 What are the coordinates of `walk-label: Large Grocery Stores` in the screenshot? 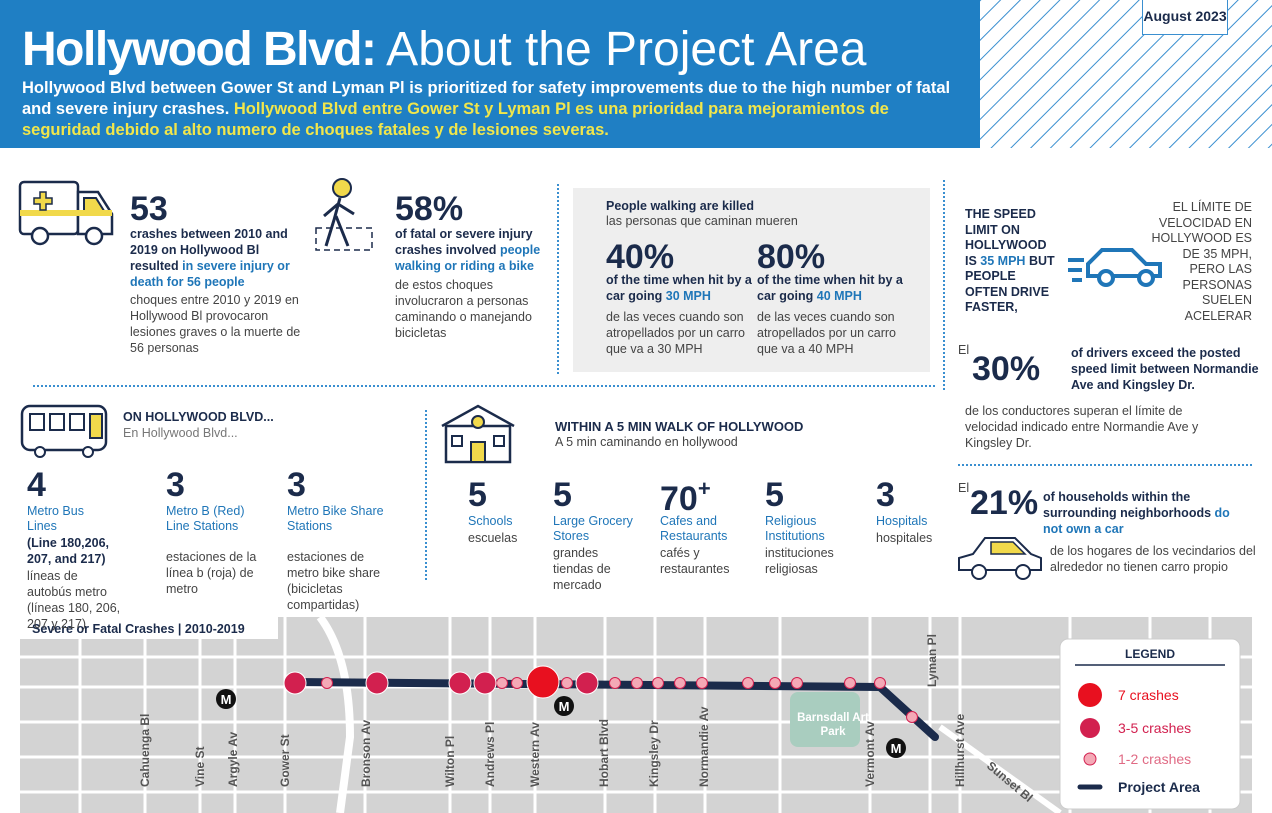 It's located at (593, 528).